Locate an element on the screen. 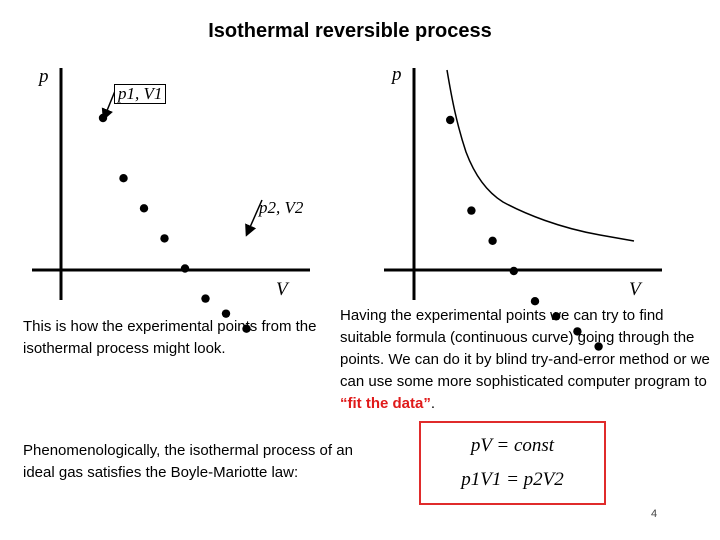 The image size is (720, 540). equation-const: pV = const is located at coordinates (512, 446).